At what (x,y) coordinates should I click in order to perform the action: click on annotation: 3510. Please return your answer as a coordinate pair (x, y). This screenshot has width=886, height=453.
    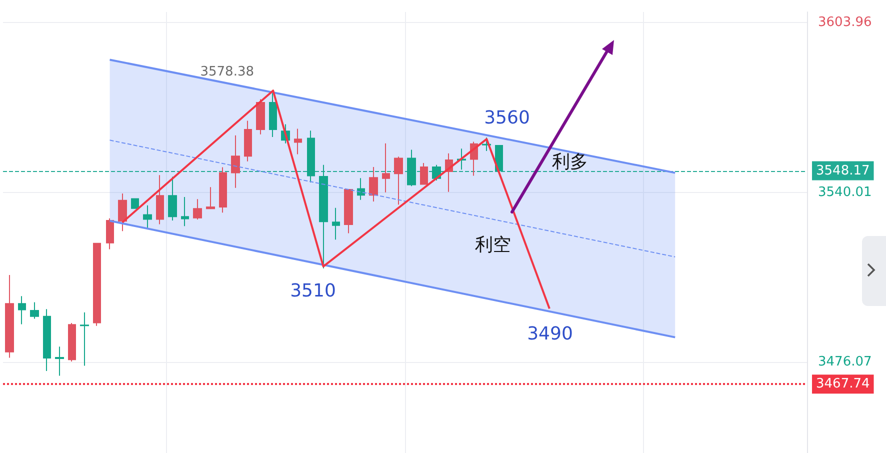
    Looking at the image, I should click on (313, 291).